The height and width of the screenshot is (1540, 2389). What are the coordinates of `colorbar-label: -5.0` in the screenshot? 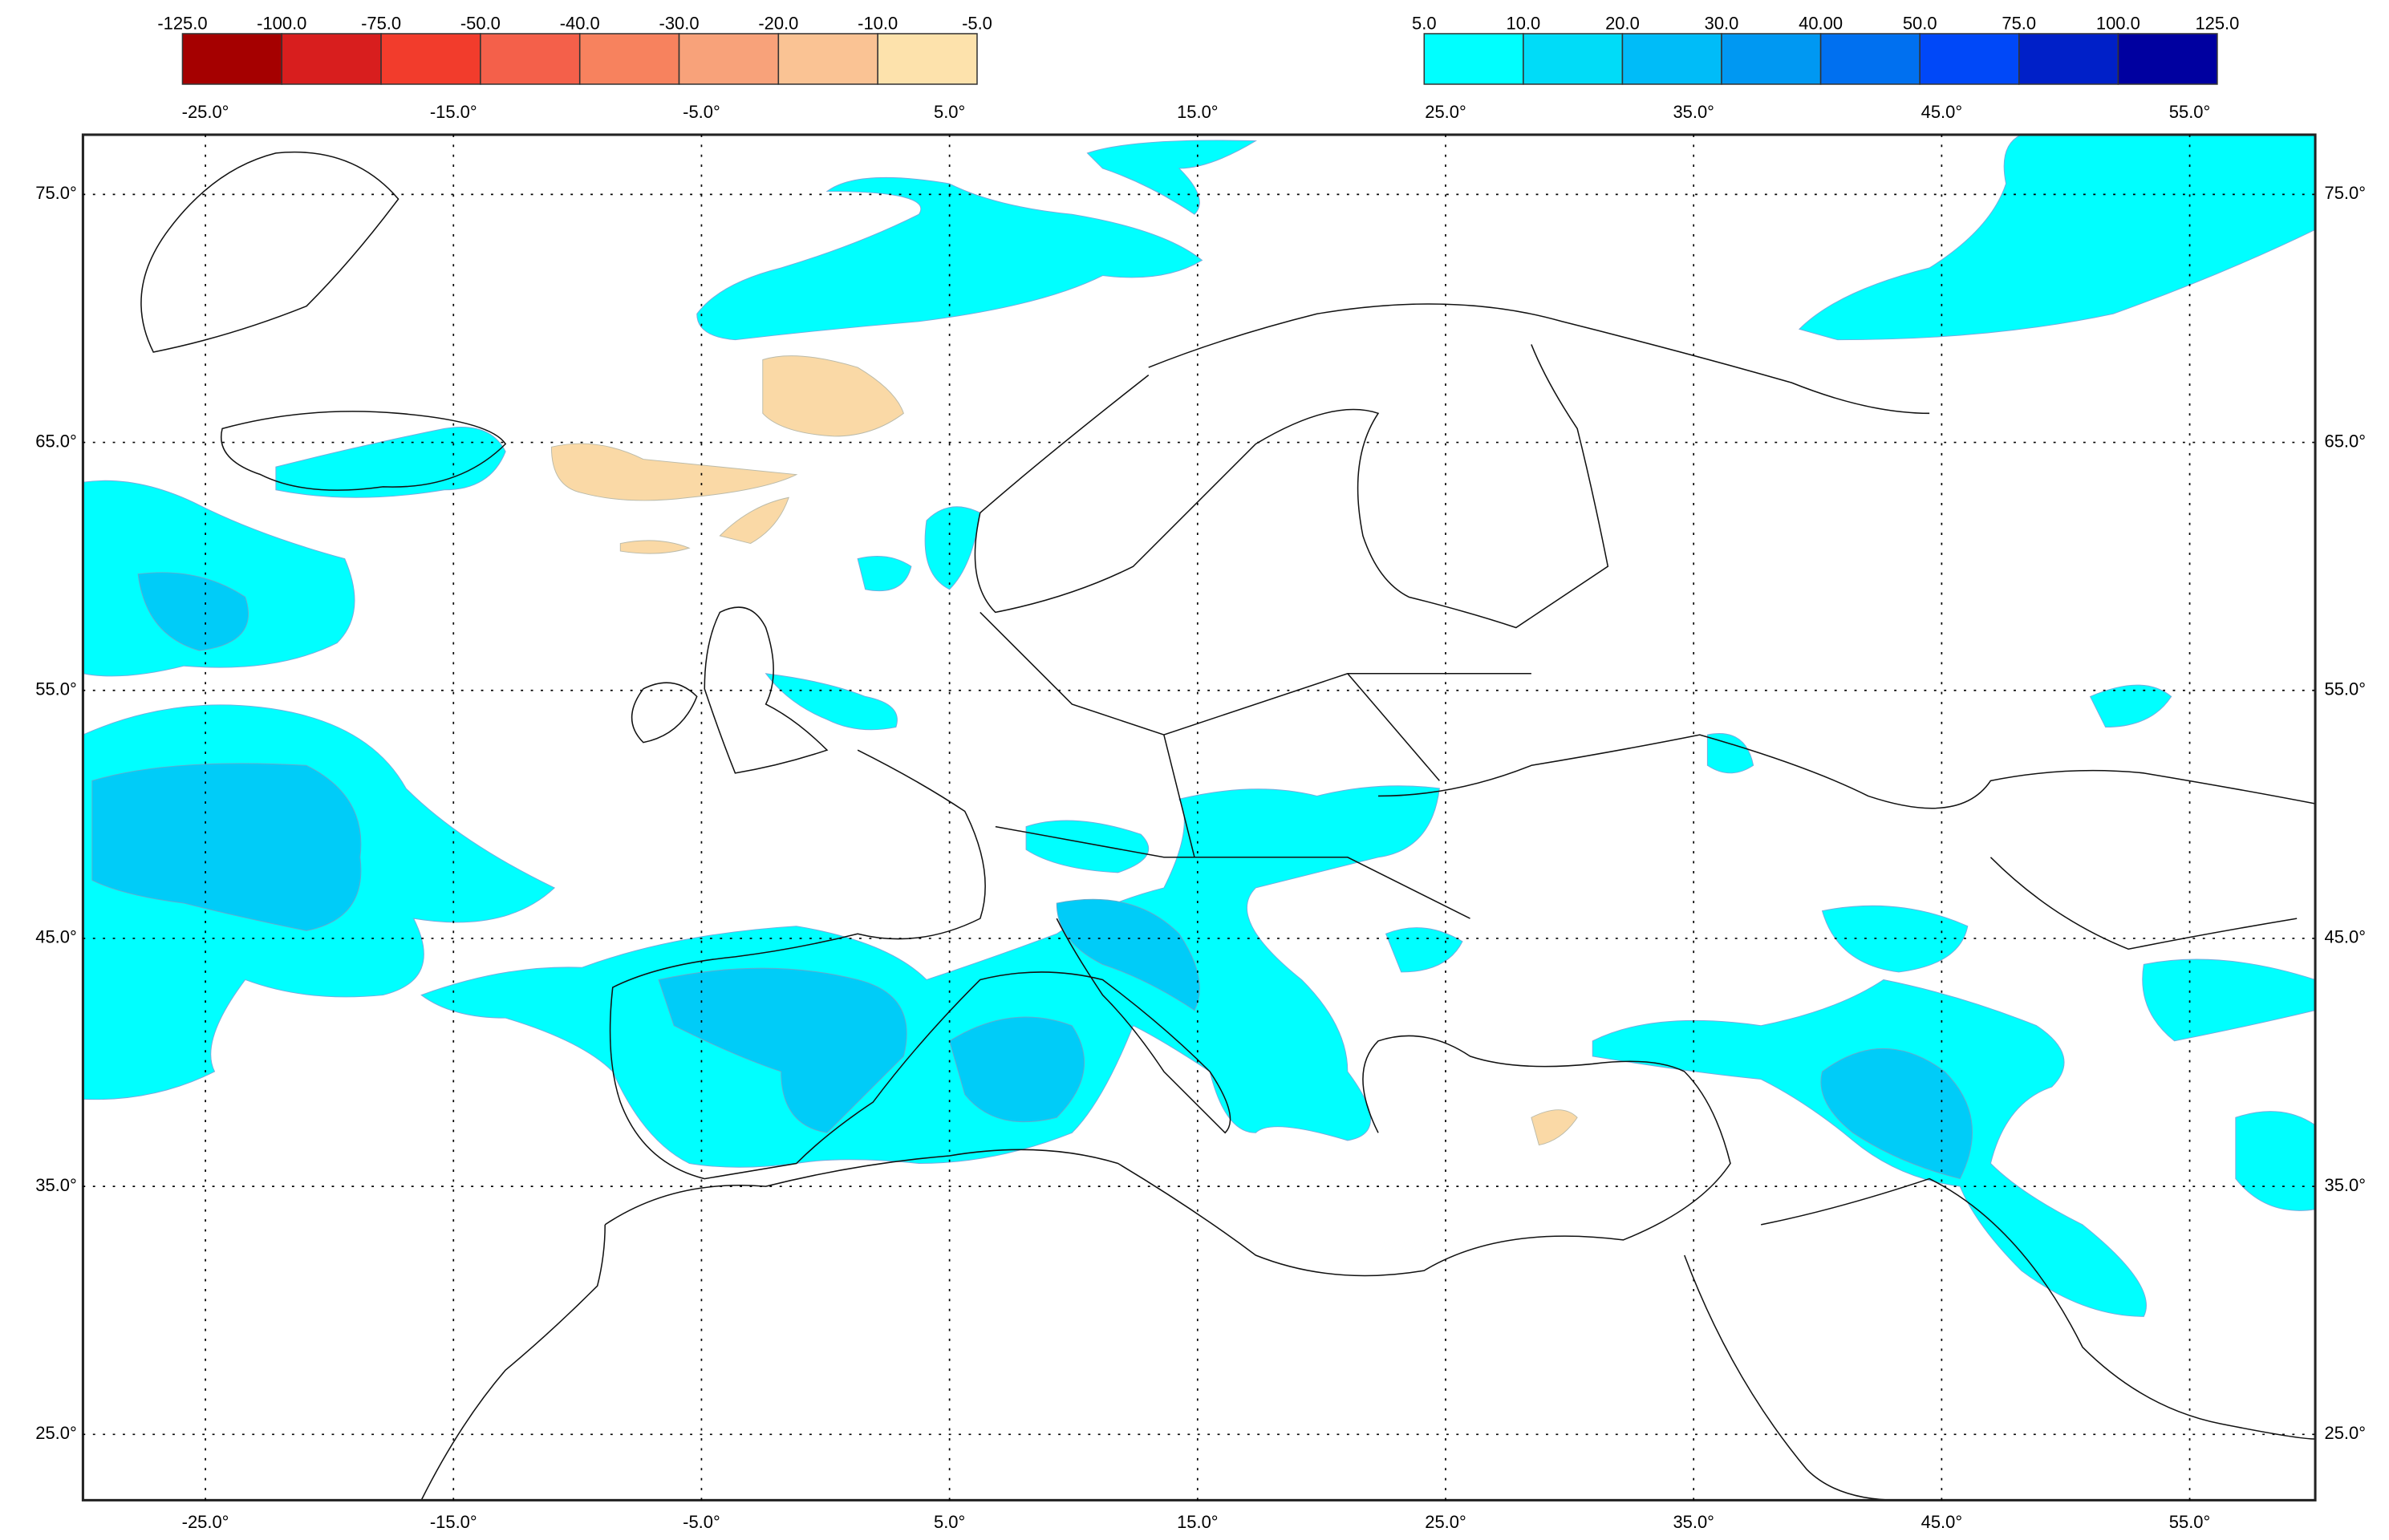 It's located at (977, 23).